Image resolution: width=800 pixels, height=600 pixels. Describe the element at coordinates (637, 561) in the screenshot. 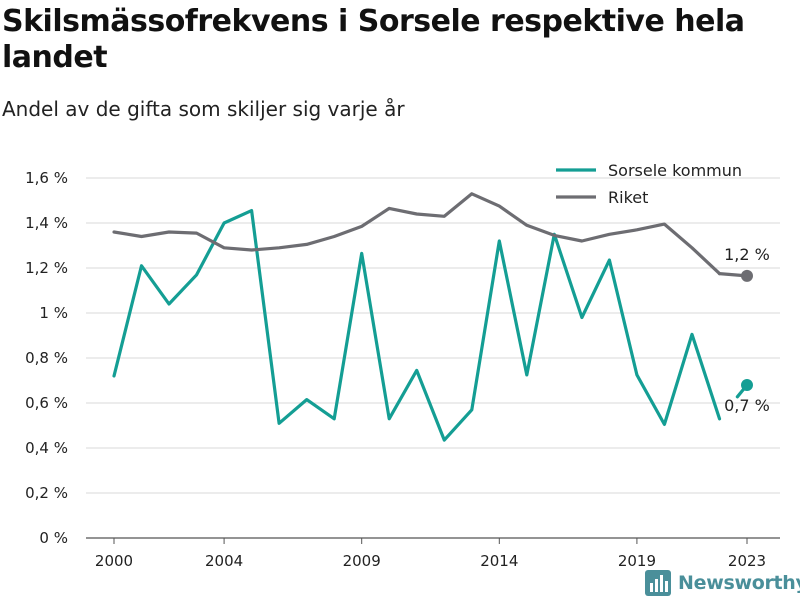

I see `x-tick-label: 2019` at that location.